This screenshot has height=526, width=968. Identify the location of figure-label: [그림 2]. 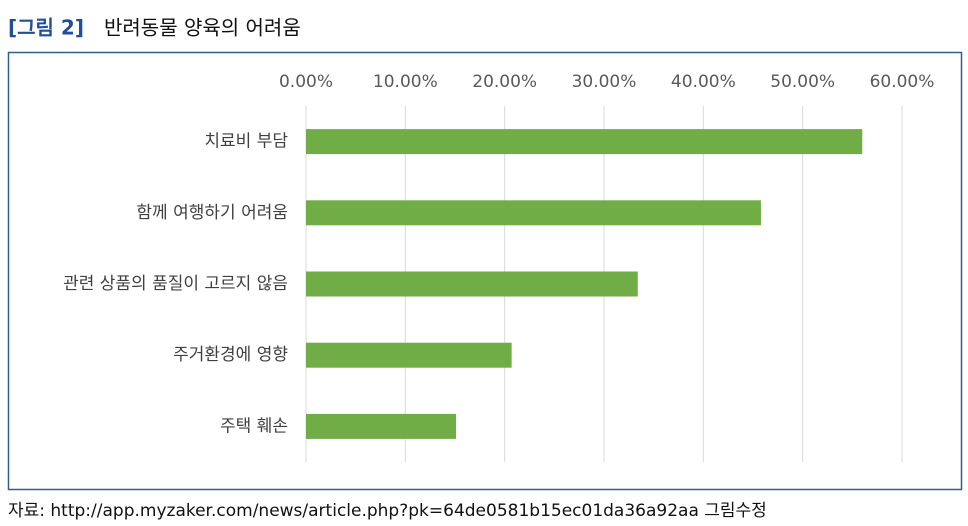
(46, 28).